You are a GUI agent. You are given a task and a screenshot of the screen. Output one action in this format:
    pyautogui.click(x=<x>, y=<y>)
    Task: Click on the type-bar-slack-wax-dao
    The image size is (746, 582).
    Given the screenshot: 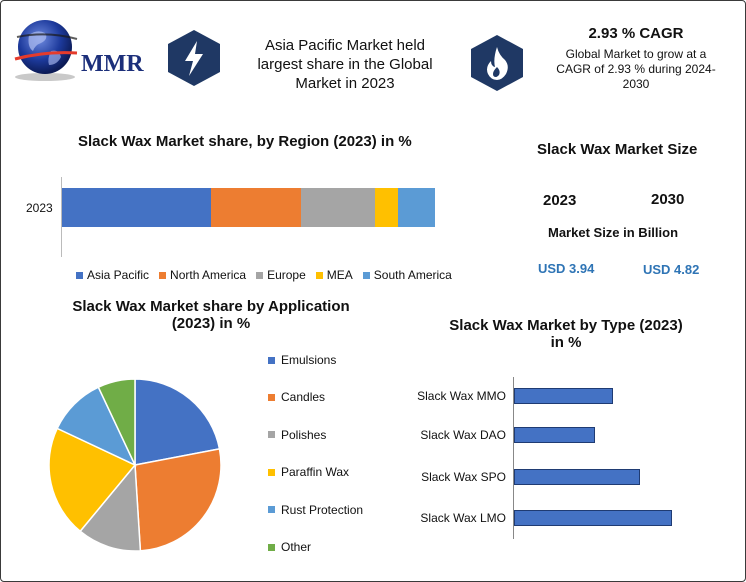 What is the action you would take?
    pyautogui.click(x=554, y=435)
    